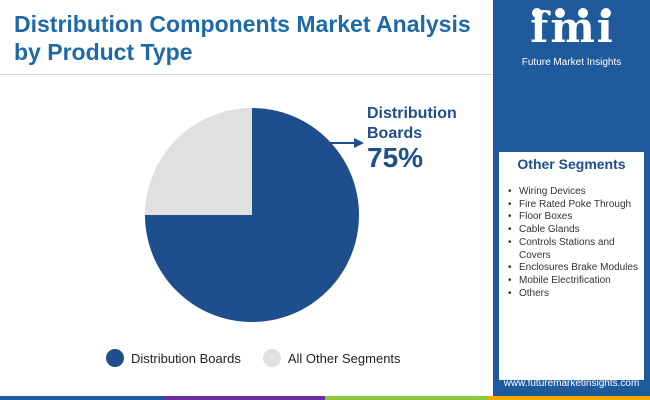 This screenshot has height=400, width=650. I want to click on list-item: Floor Boxes, so click(573, 217).